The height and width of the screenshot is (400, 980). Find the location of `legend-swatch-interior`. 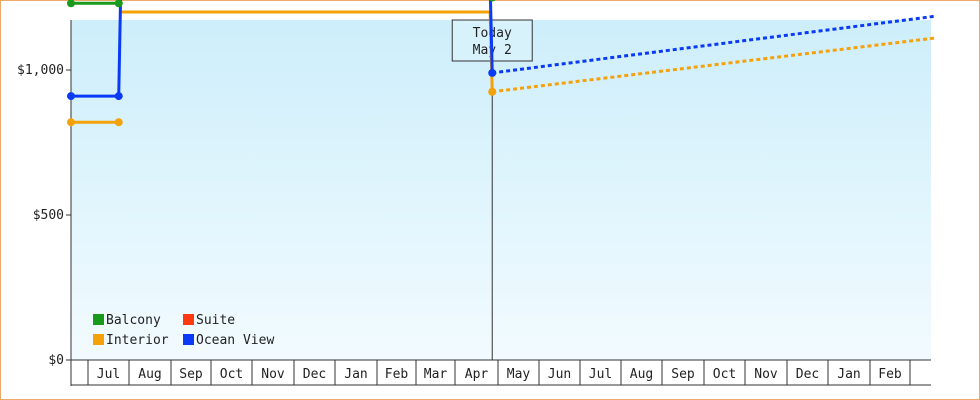

legend-swatch-interior is located at coordinates (98, 339).